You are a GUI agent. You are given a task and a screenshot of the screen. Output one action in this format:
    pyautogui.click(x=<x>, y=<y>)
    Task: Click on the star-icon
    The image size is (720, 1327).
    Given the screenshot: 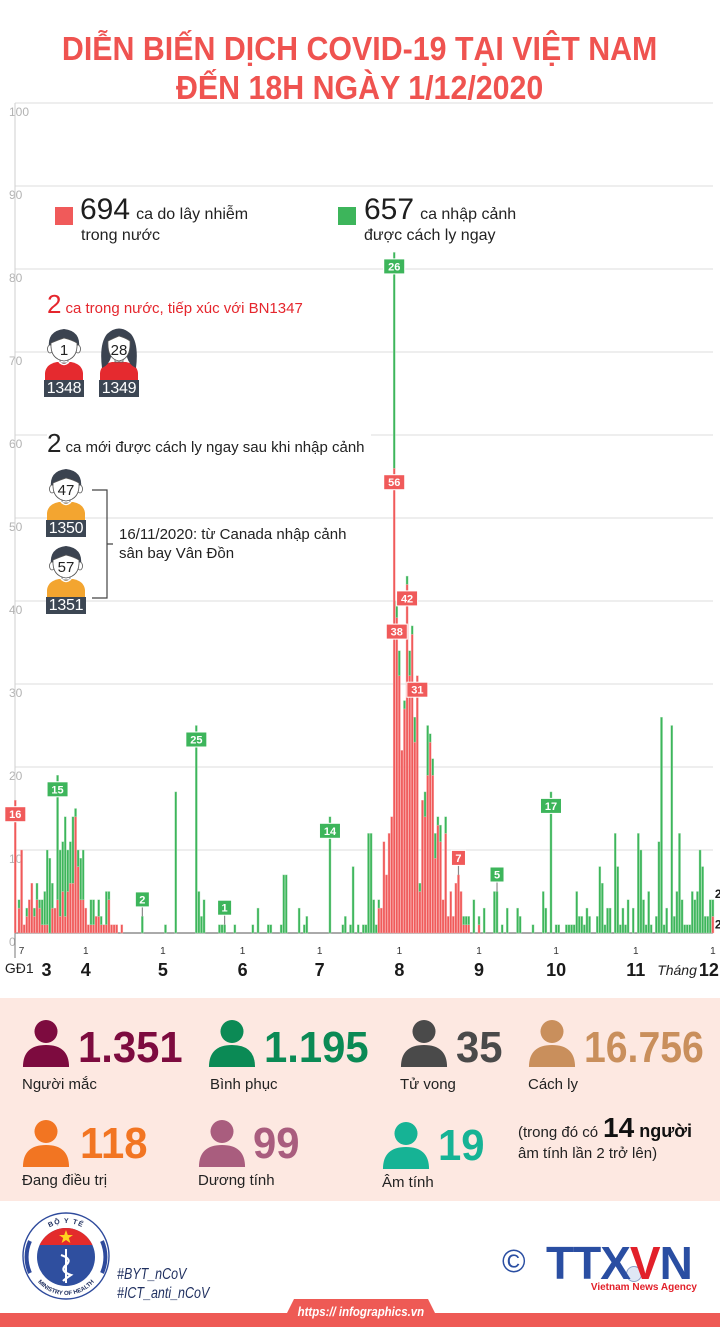 What is the action you would take?
    pyautogui.click(x=66, y=1236)
    